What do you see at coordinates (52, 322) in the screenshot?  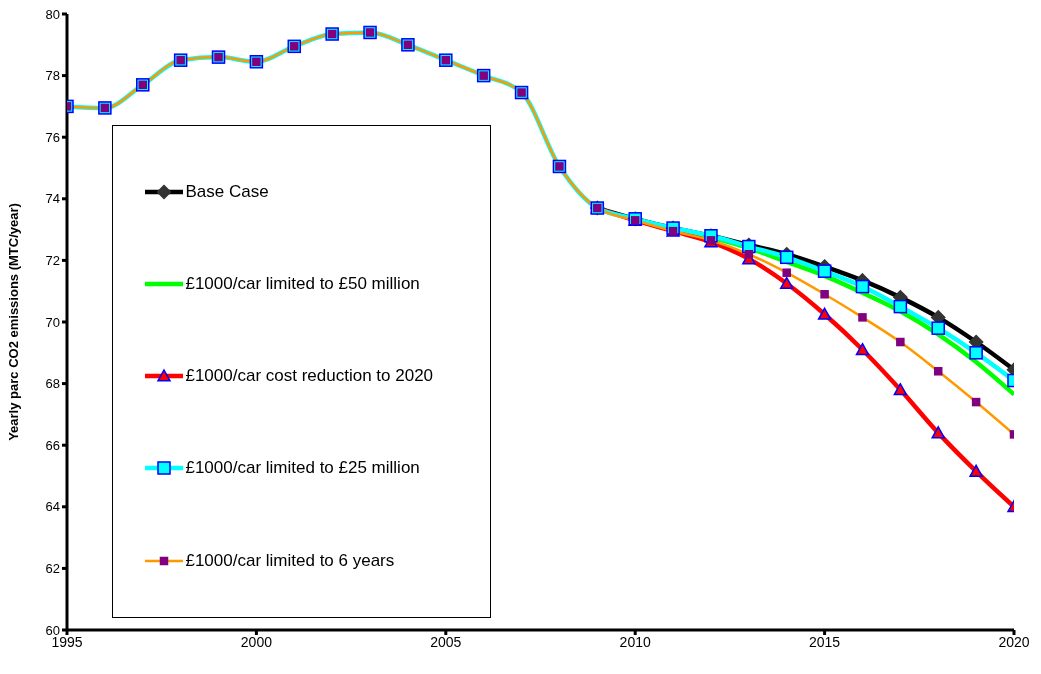 I see `y-tick-label: 70` at bounding box center [52, 322].